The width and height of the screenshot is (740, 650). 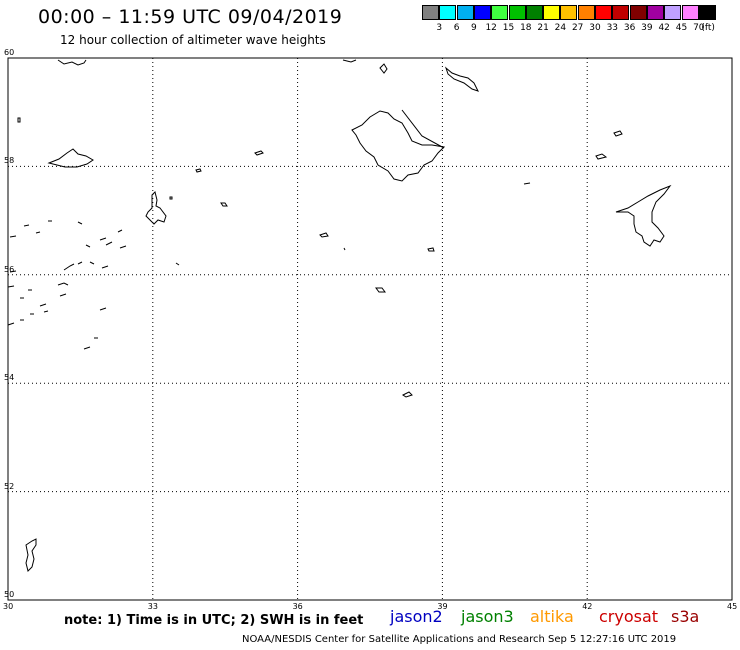 I want to click on legend-label: 36, so click(x=629, y=28).